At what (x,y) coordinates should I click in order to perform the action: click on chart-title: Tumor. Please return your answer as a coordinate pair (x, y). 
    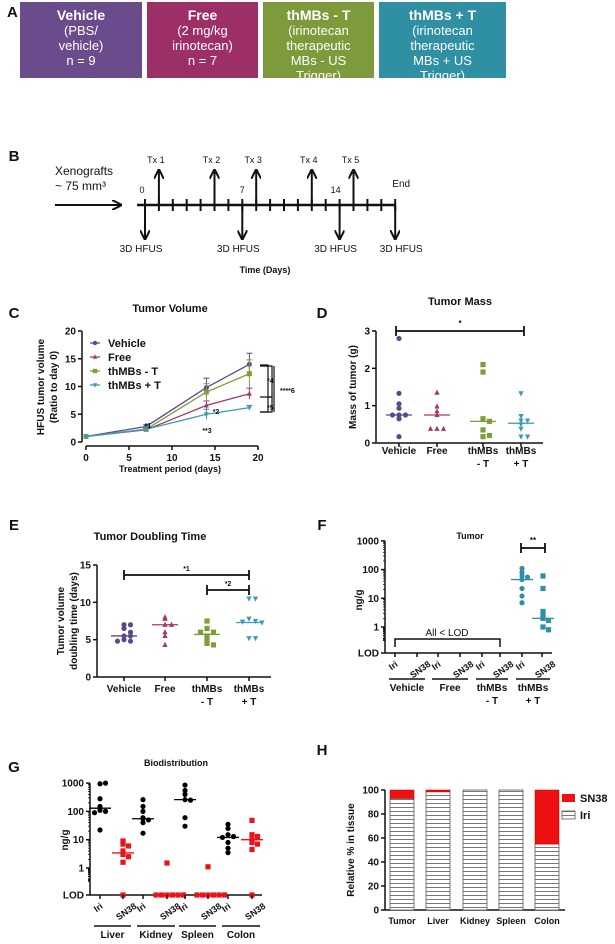
    Looking at the image, I should click on (470, 536).